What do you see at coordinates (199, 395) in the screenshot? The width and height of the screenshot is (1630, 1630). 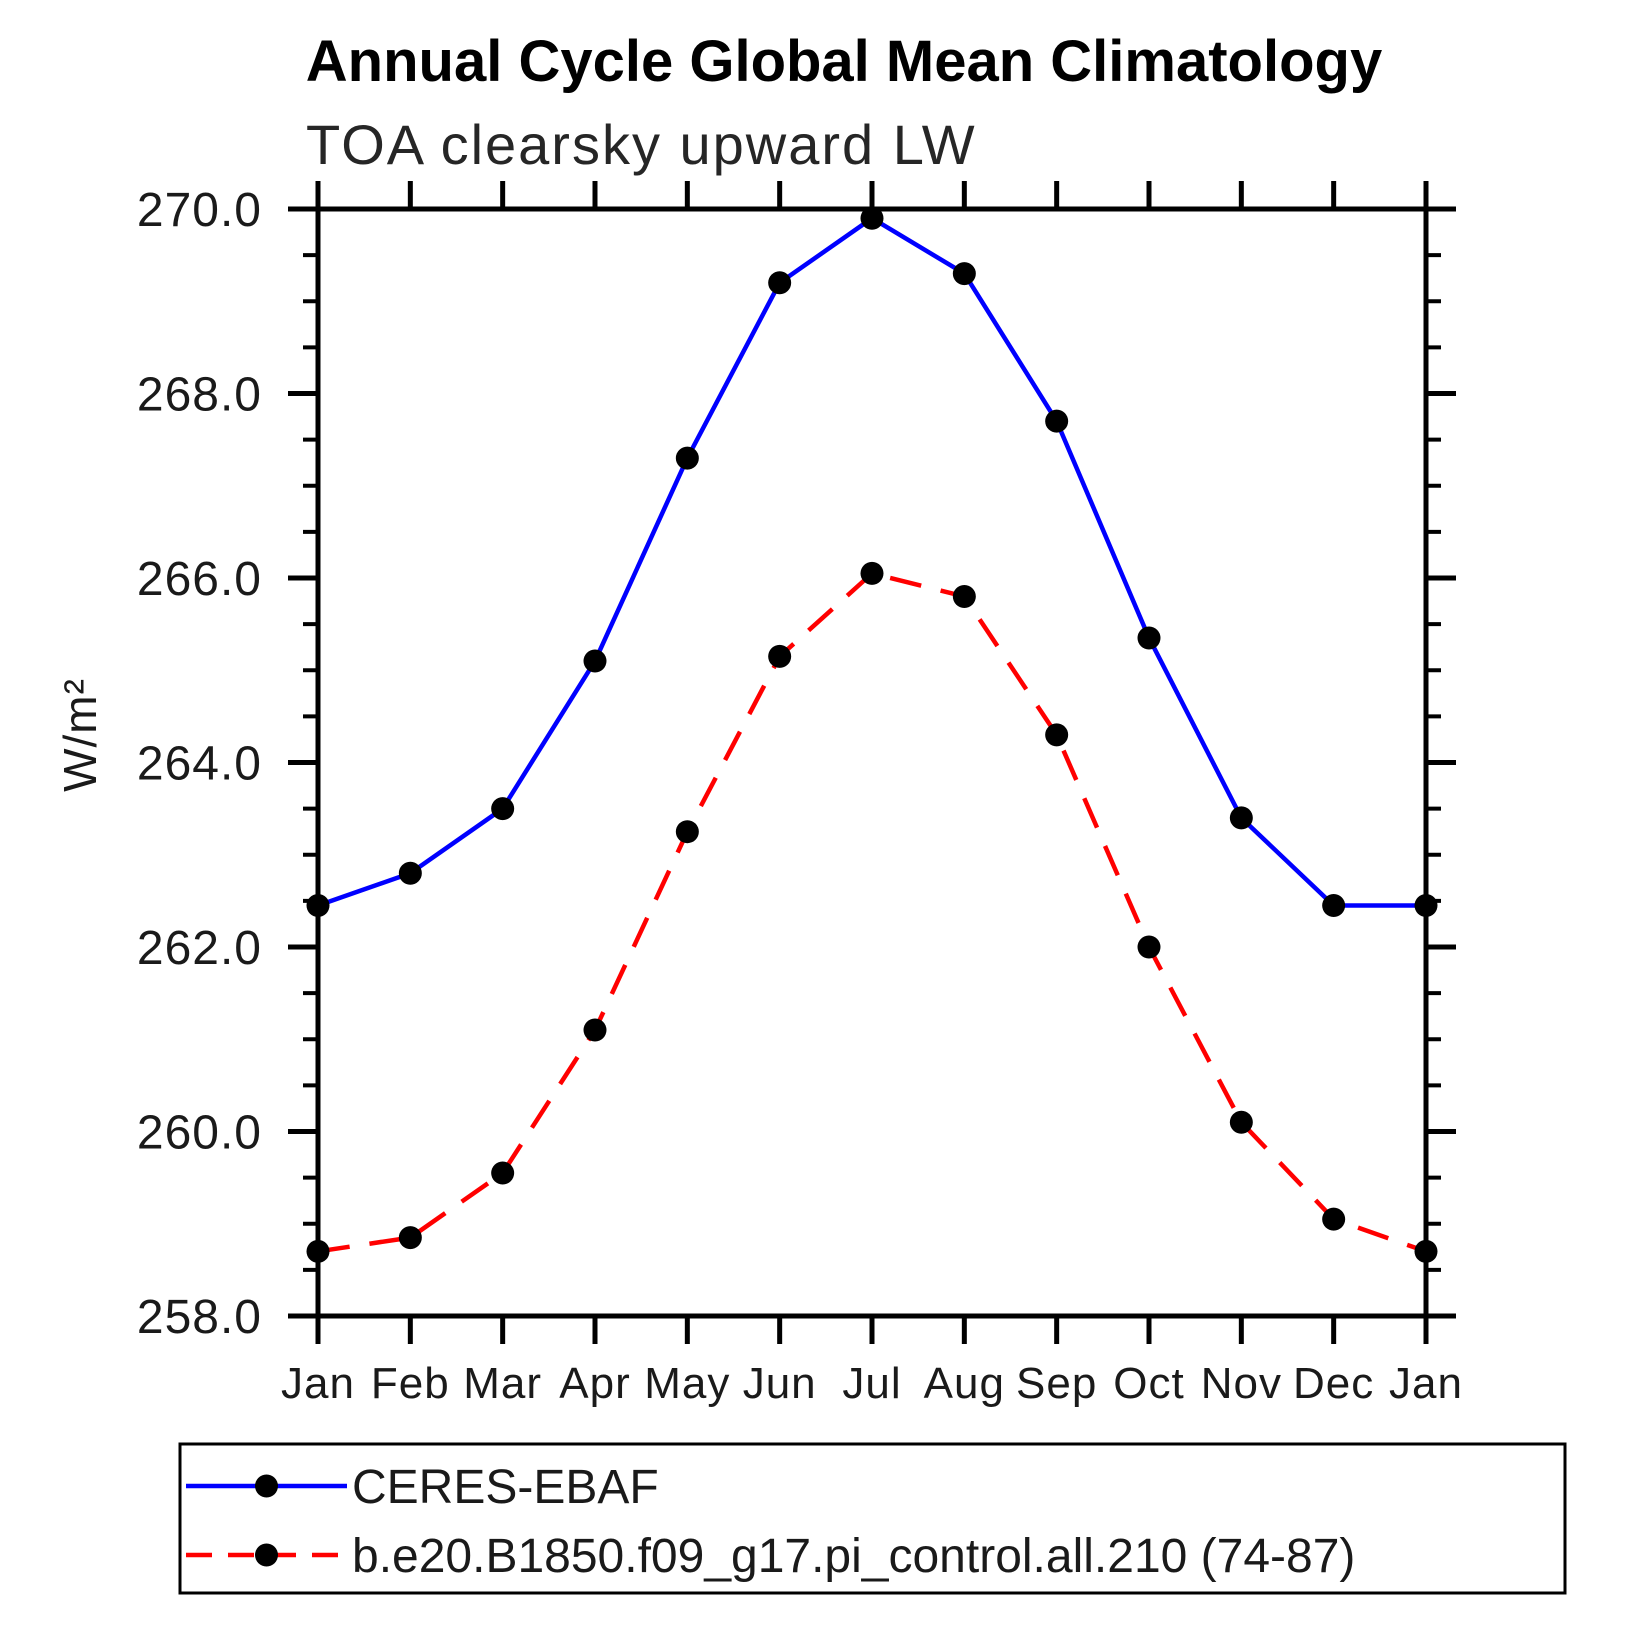 I see `y-tick-label: 268.0` at bounding box center [199, 395].